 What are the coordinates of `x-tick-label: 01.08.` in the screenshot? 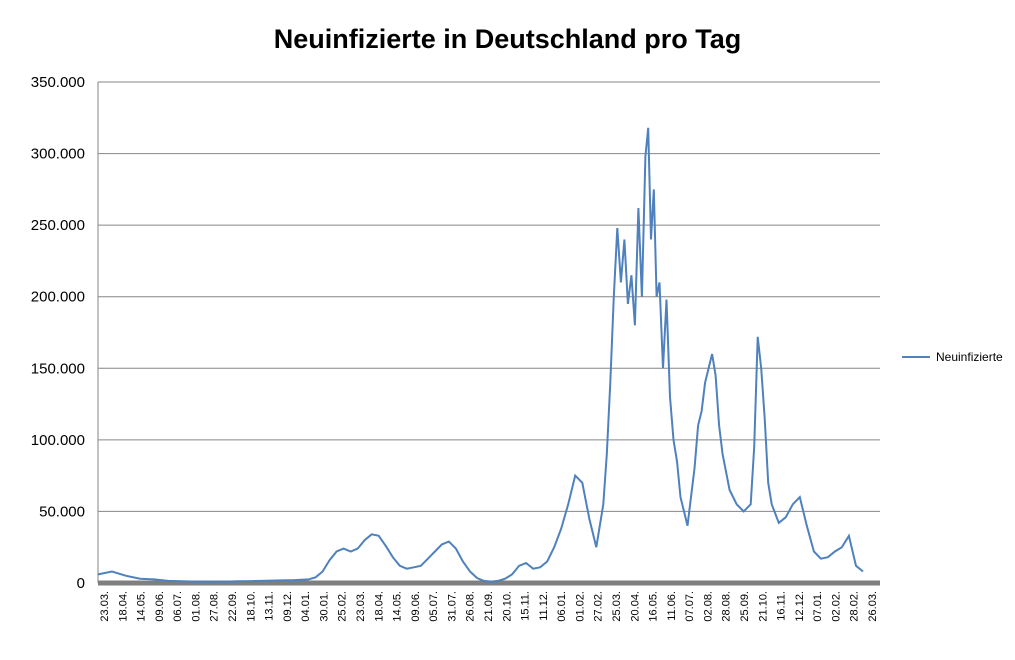 It's located at (196, 606).